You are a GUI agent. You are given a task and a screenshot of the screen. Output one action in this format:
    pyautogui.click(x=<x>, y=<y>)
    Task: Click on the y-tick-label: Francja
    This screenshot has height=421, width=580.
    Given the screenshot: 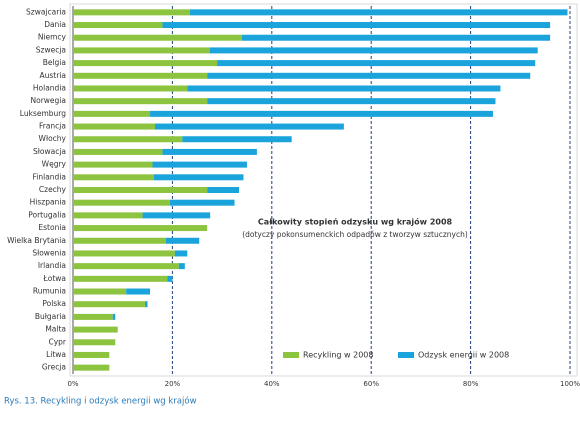 What is the action you would take?
    pyautogui.click(x=52, y=126)
    